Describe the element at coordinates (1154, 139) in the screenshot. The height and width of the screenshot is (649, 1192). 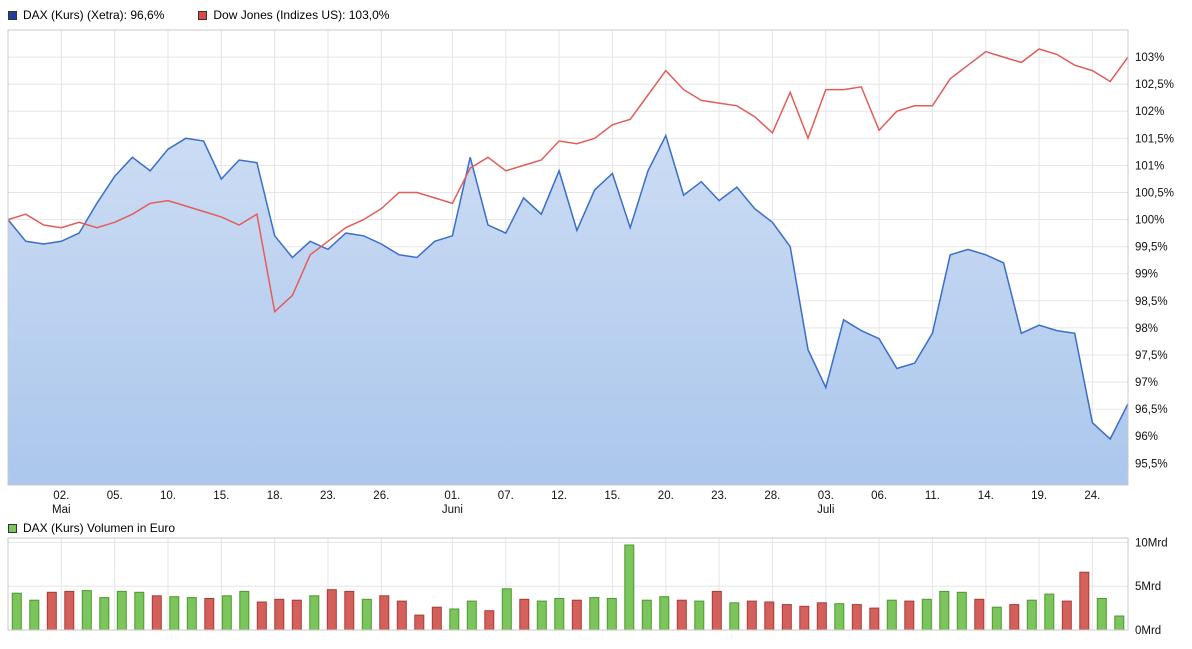
I see `y-axis-label: 101,5%` at that location.